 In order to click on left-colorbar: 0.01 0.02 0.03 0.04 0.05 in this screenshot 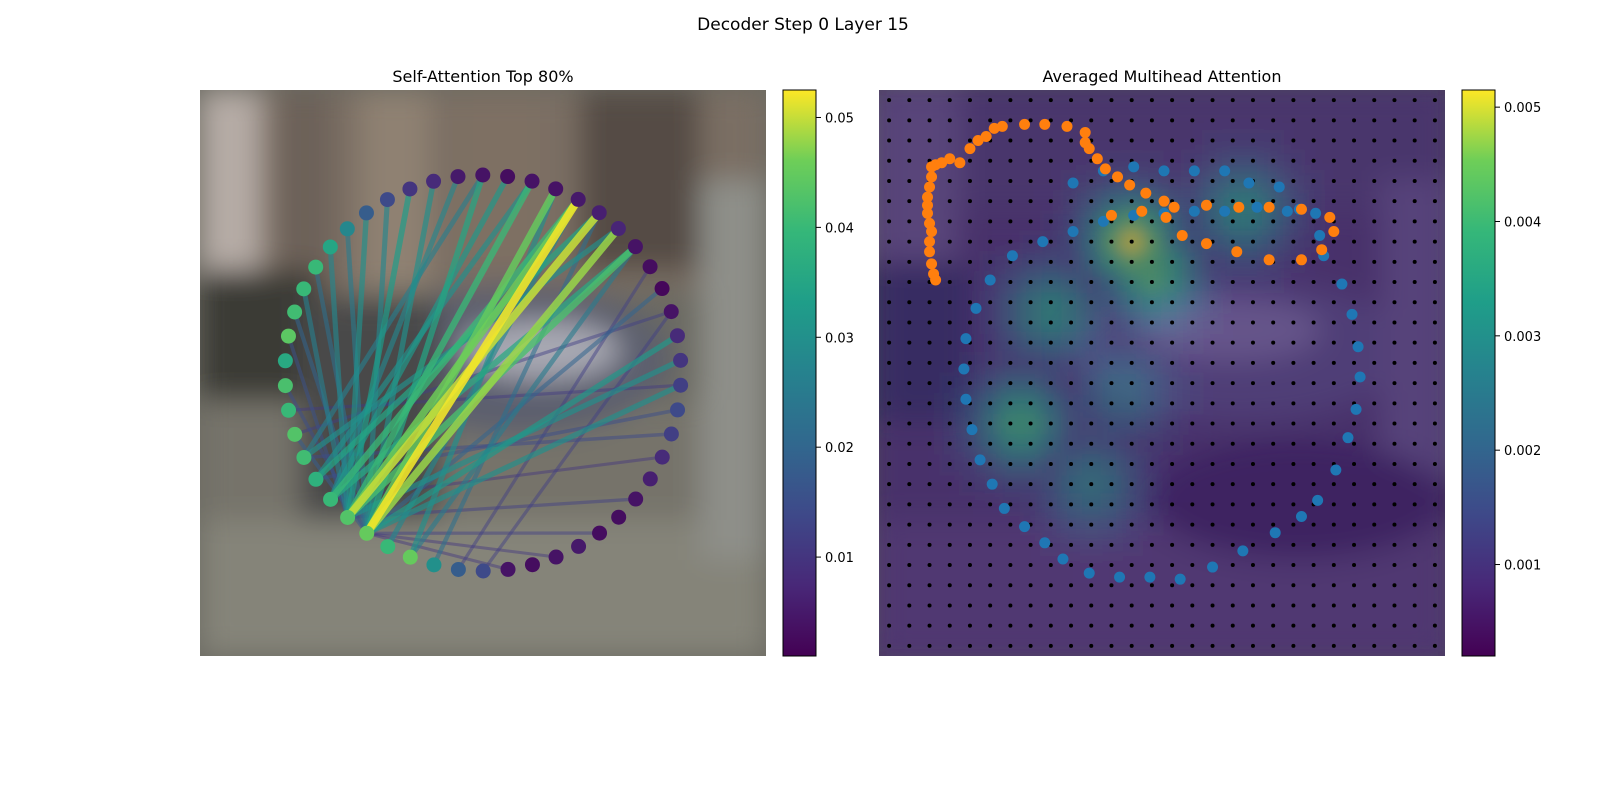, I will do `click(818, 373)`.